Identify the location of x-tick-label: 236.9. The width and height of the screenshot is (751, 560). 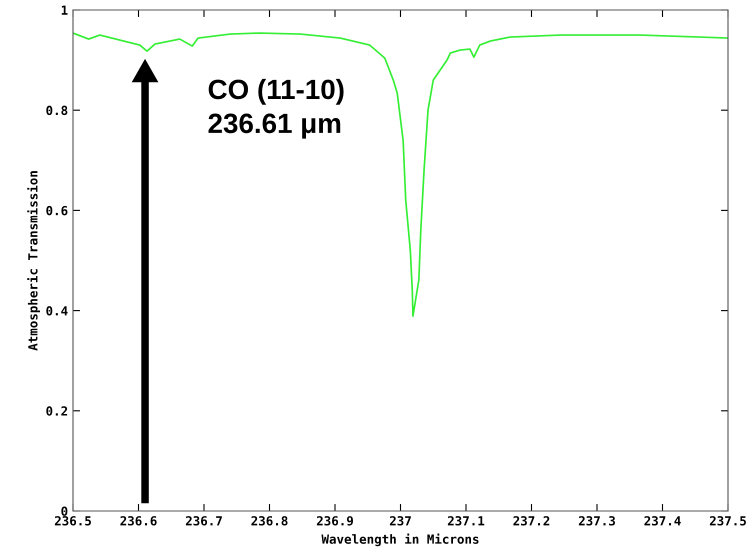
(335, 521).